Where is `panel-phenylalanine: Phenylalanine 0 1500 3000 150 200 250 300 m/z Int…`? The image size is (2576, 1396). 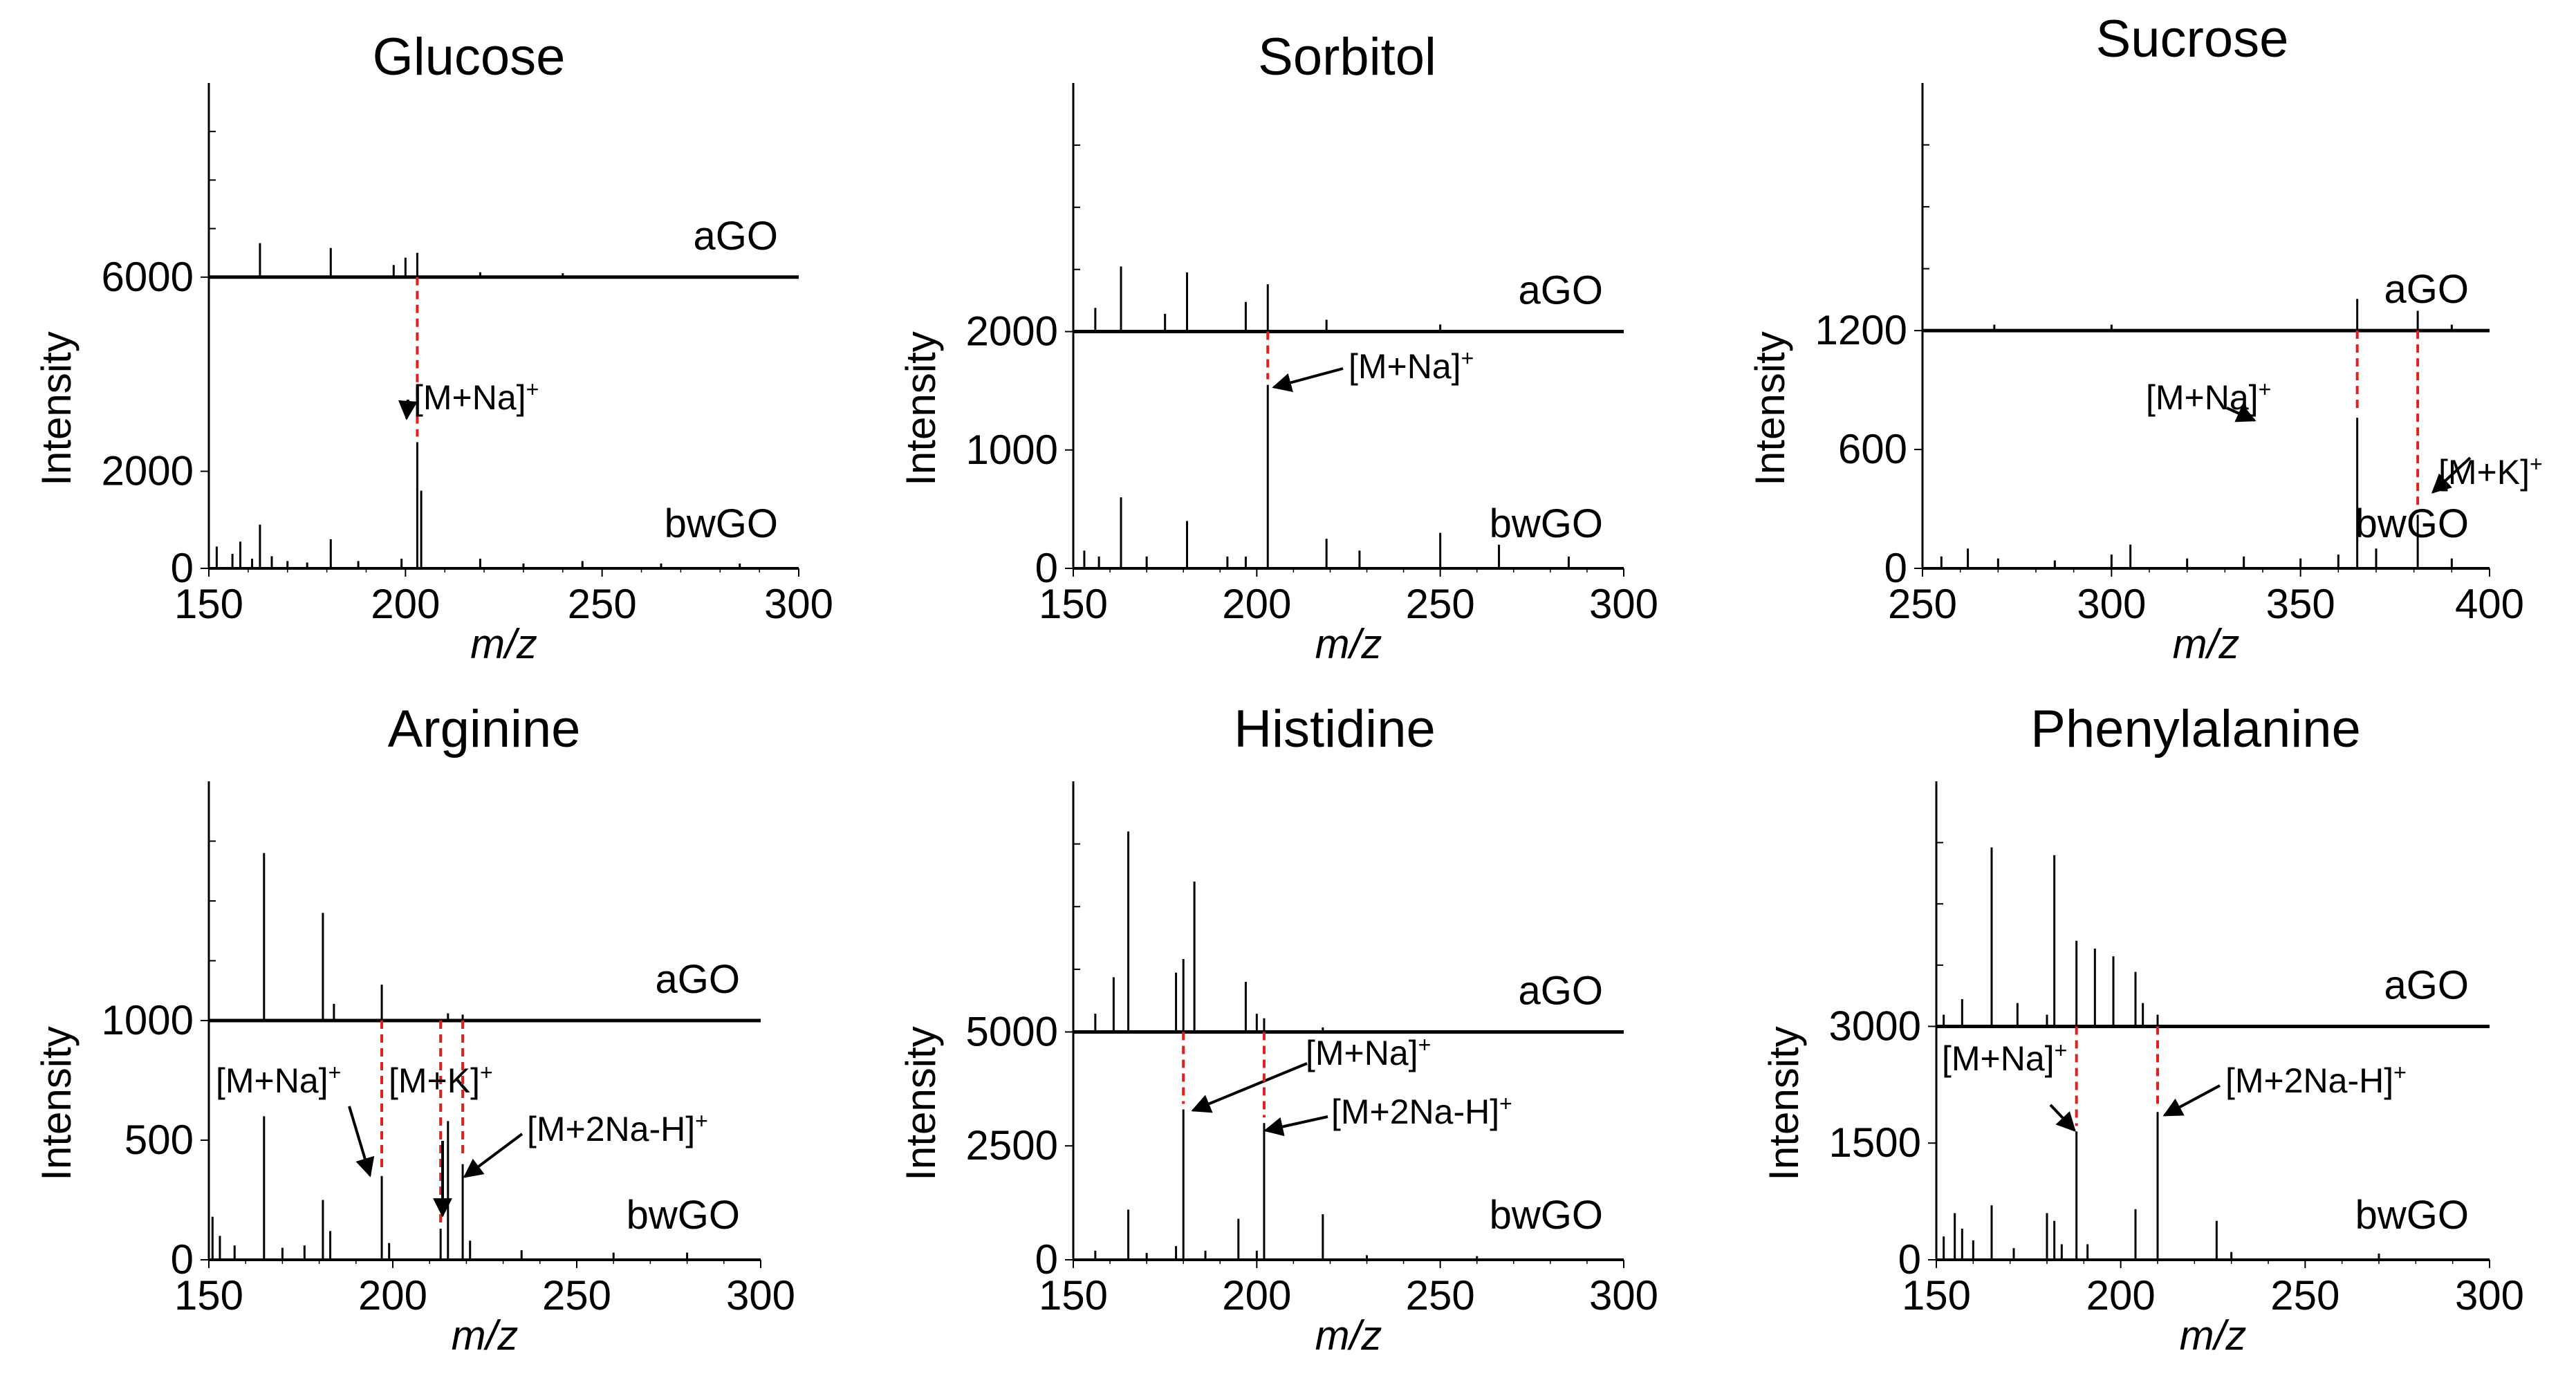
panel-phenylalanine: Phenylalanine 0 1500 3000 150 200 250 300 m/z Int… is located at coordinates (2143, 1029).